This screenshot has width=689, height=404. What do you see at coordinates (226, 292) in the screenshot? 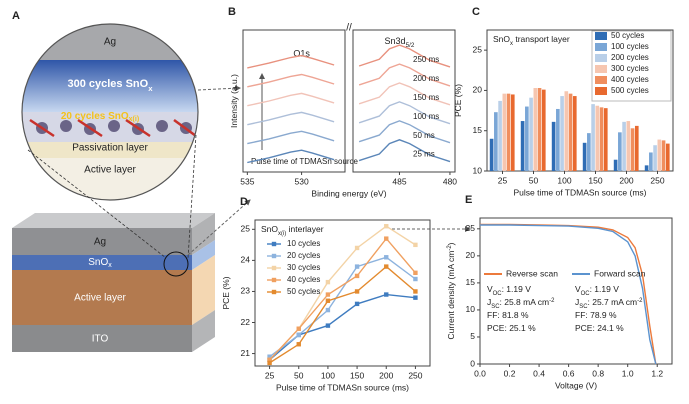
I see `text-part: PCE (%)` at bounding box center [226, 292].